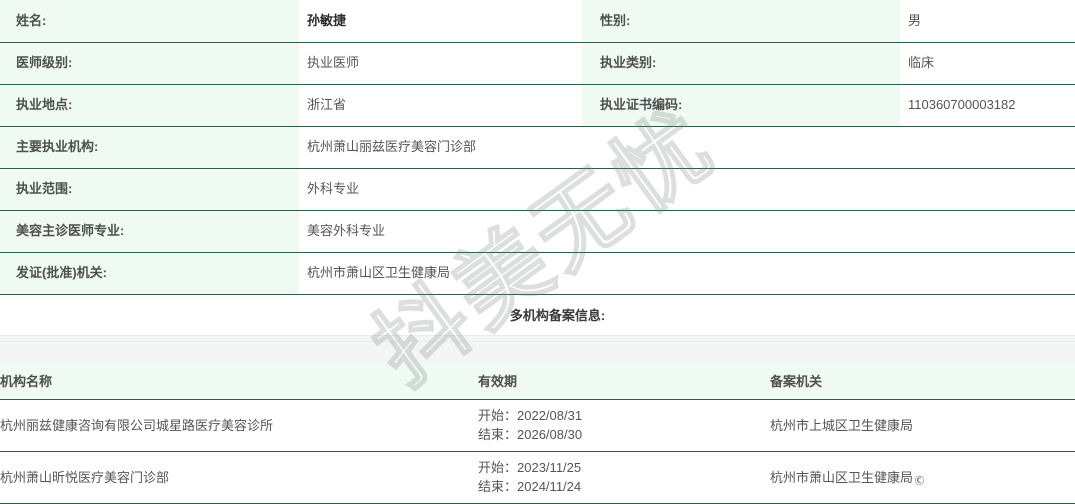 This screenshot has width=1075, height=504. I want to click on field-value-name: 孙敏捷, so click(440, 21).